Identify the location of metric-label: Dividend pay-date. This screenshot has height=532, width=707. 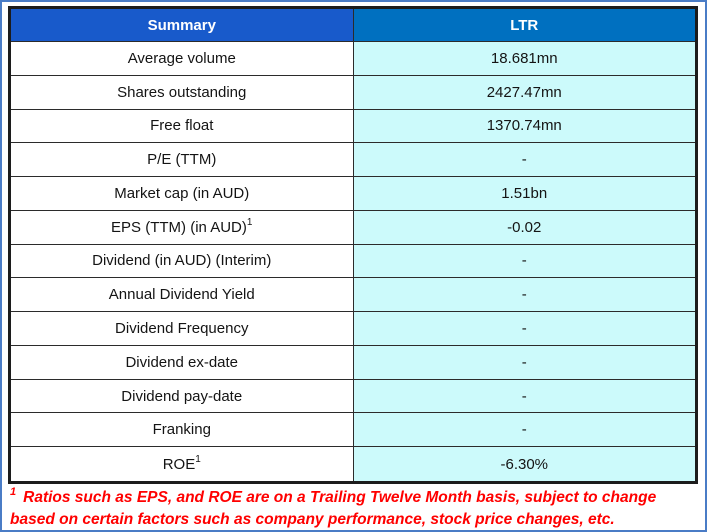
(181, 396).